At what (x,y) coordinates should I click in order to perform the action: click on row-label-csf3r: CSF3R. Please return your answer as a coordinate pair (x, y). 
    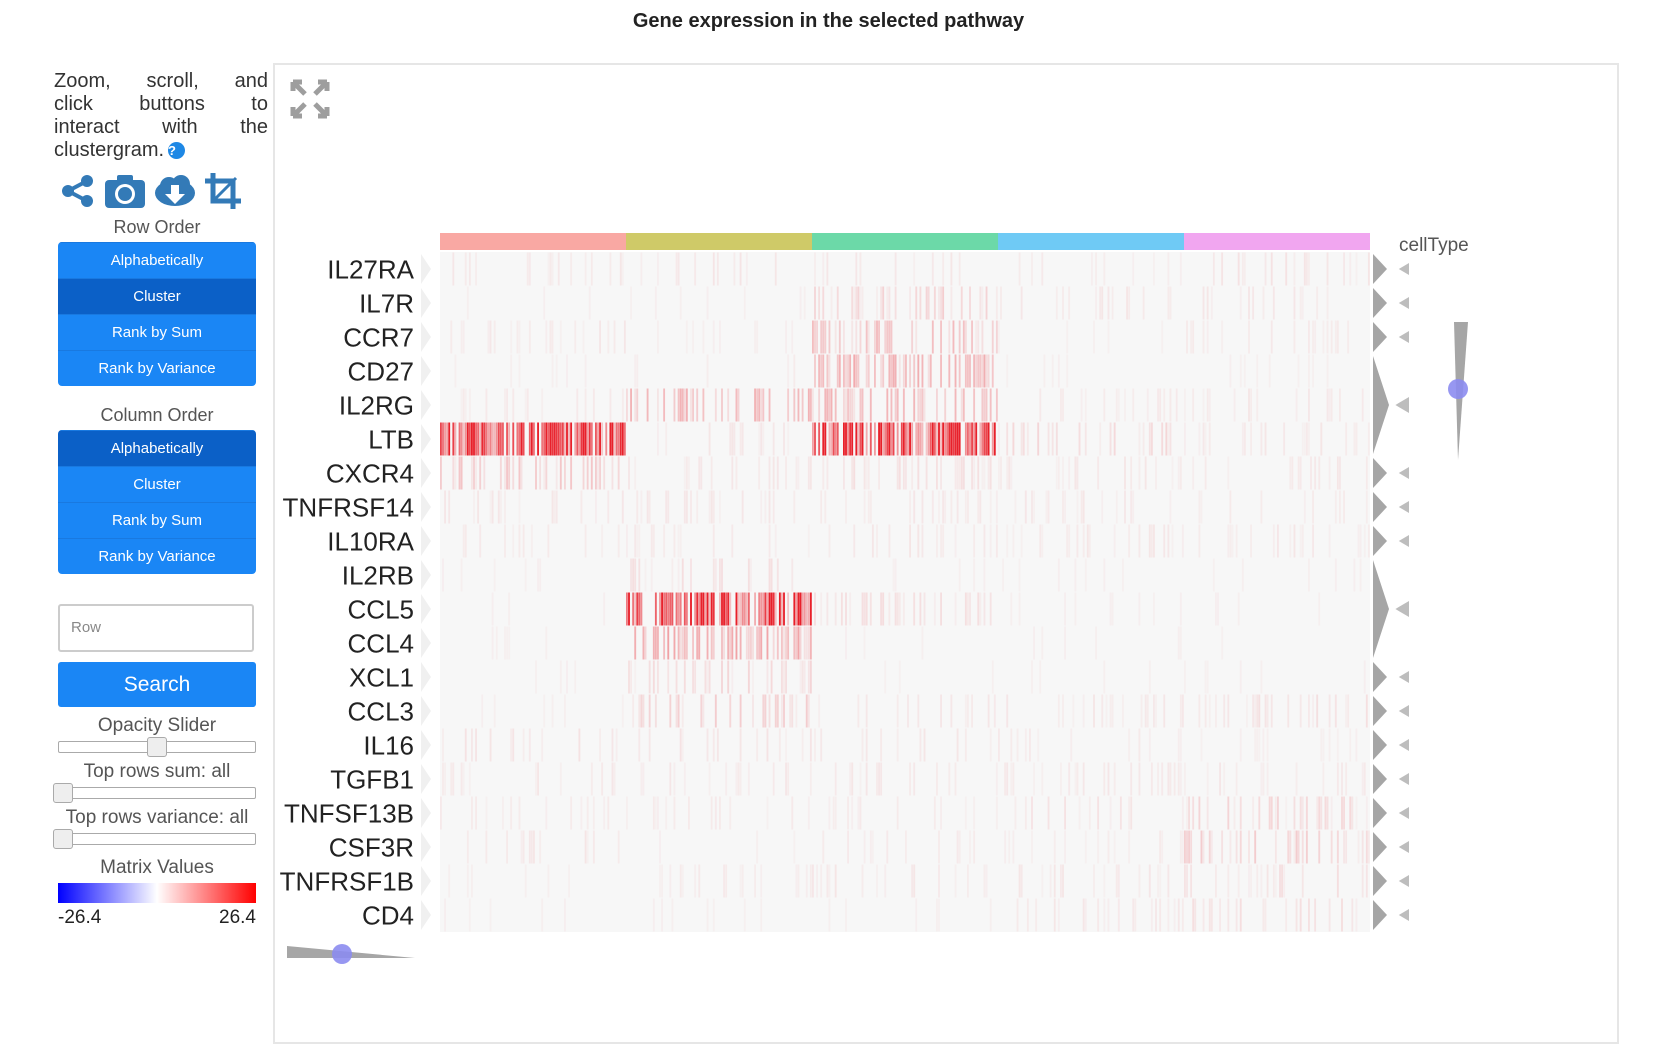
    Looking at the image, I should click on (371, 848).